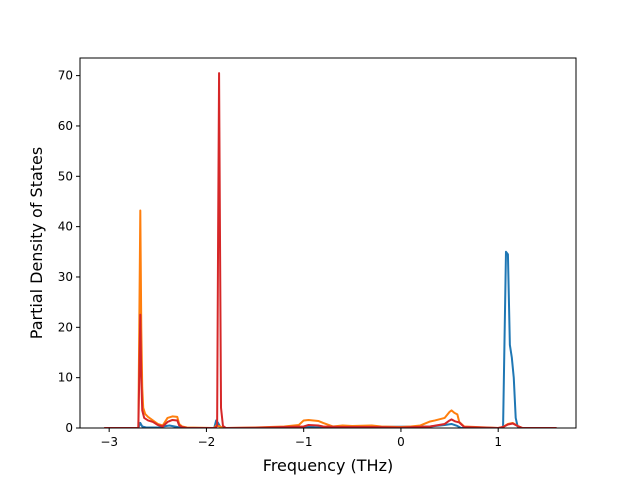 Image resolution: width=640 pixels, height=480 pixels. I want to click on y-tick-label: 20, so click(65, 327).